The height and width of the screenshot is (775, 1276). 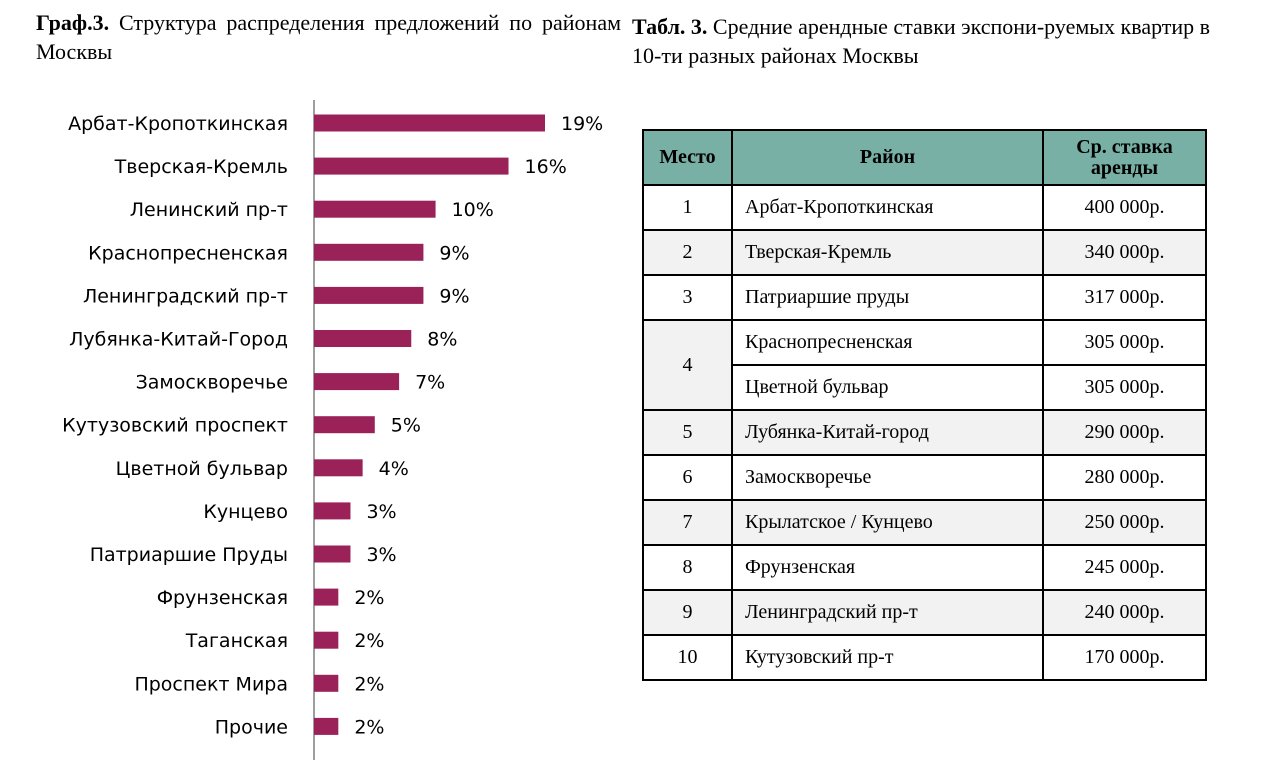 What do you see at coordinates (1124, 477) in the screenshot?
I see `rate-cell: 280 000р.` at bounding box center [1124, 477].